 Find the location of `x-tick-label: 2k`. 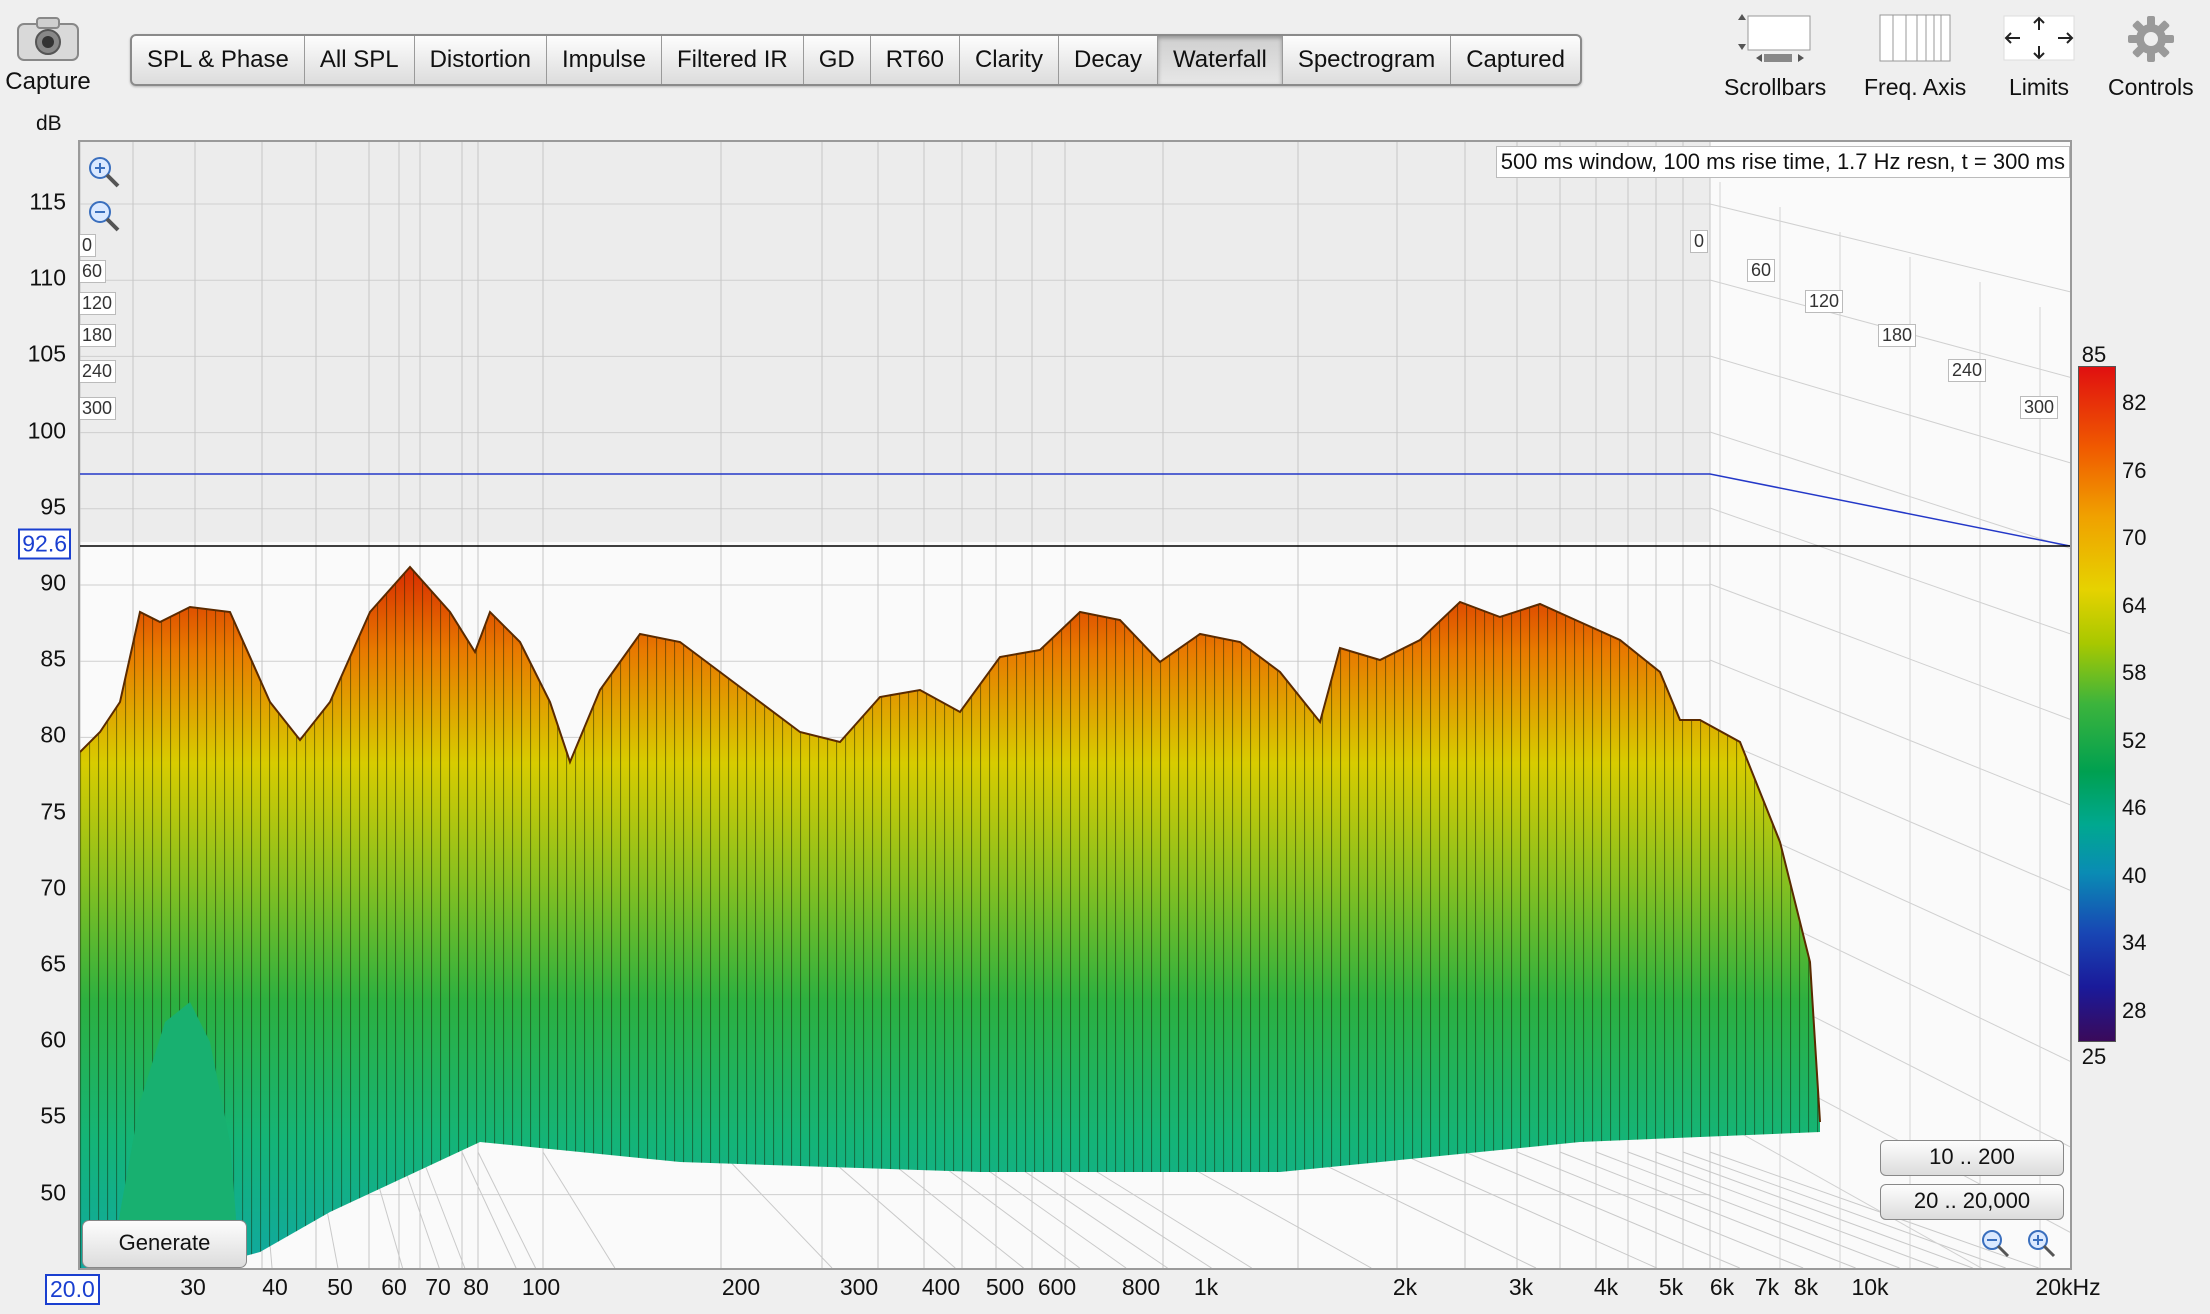

x-tick-label: 2k is located at coordinates (1405, 1287).